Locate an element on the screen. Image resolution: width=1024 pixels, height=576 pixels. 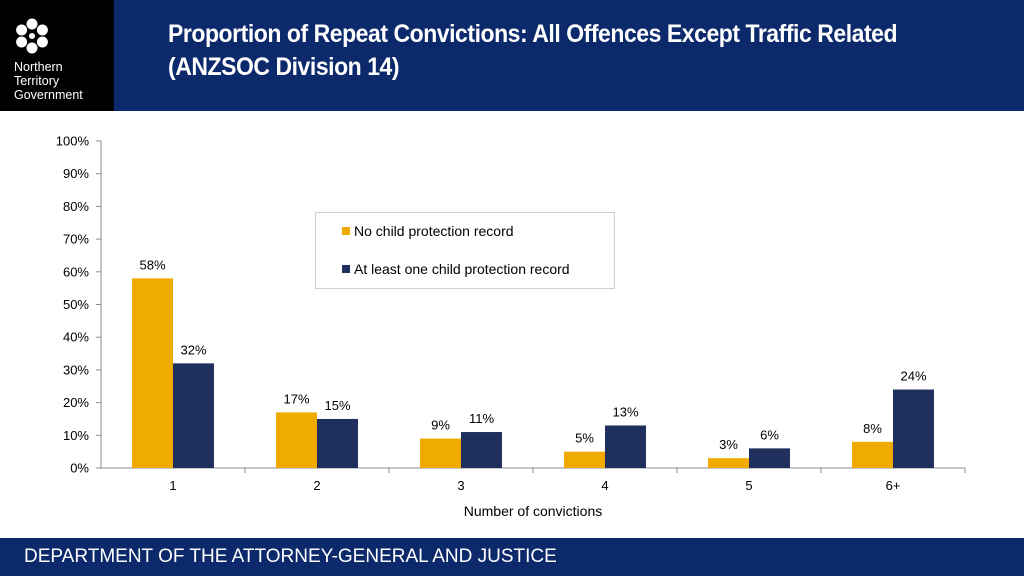
legend-item-no-record: No child protection record is located at coordinates (428, 231).